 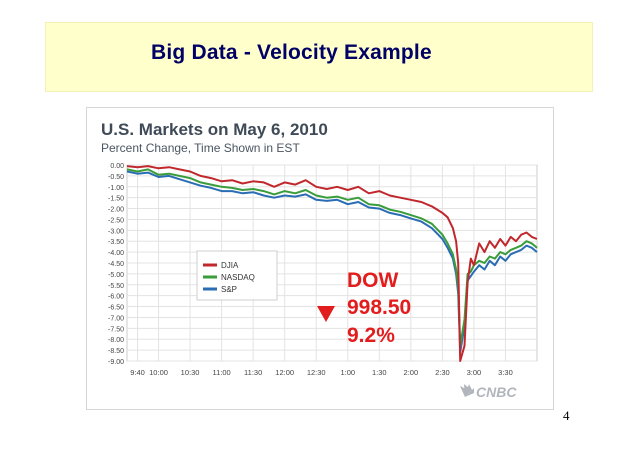 What do you see at coordinates (379, 372) in the screenshot?
I see `x-tick-label: 1:30` at bounding box center [379, 372].